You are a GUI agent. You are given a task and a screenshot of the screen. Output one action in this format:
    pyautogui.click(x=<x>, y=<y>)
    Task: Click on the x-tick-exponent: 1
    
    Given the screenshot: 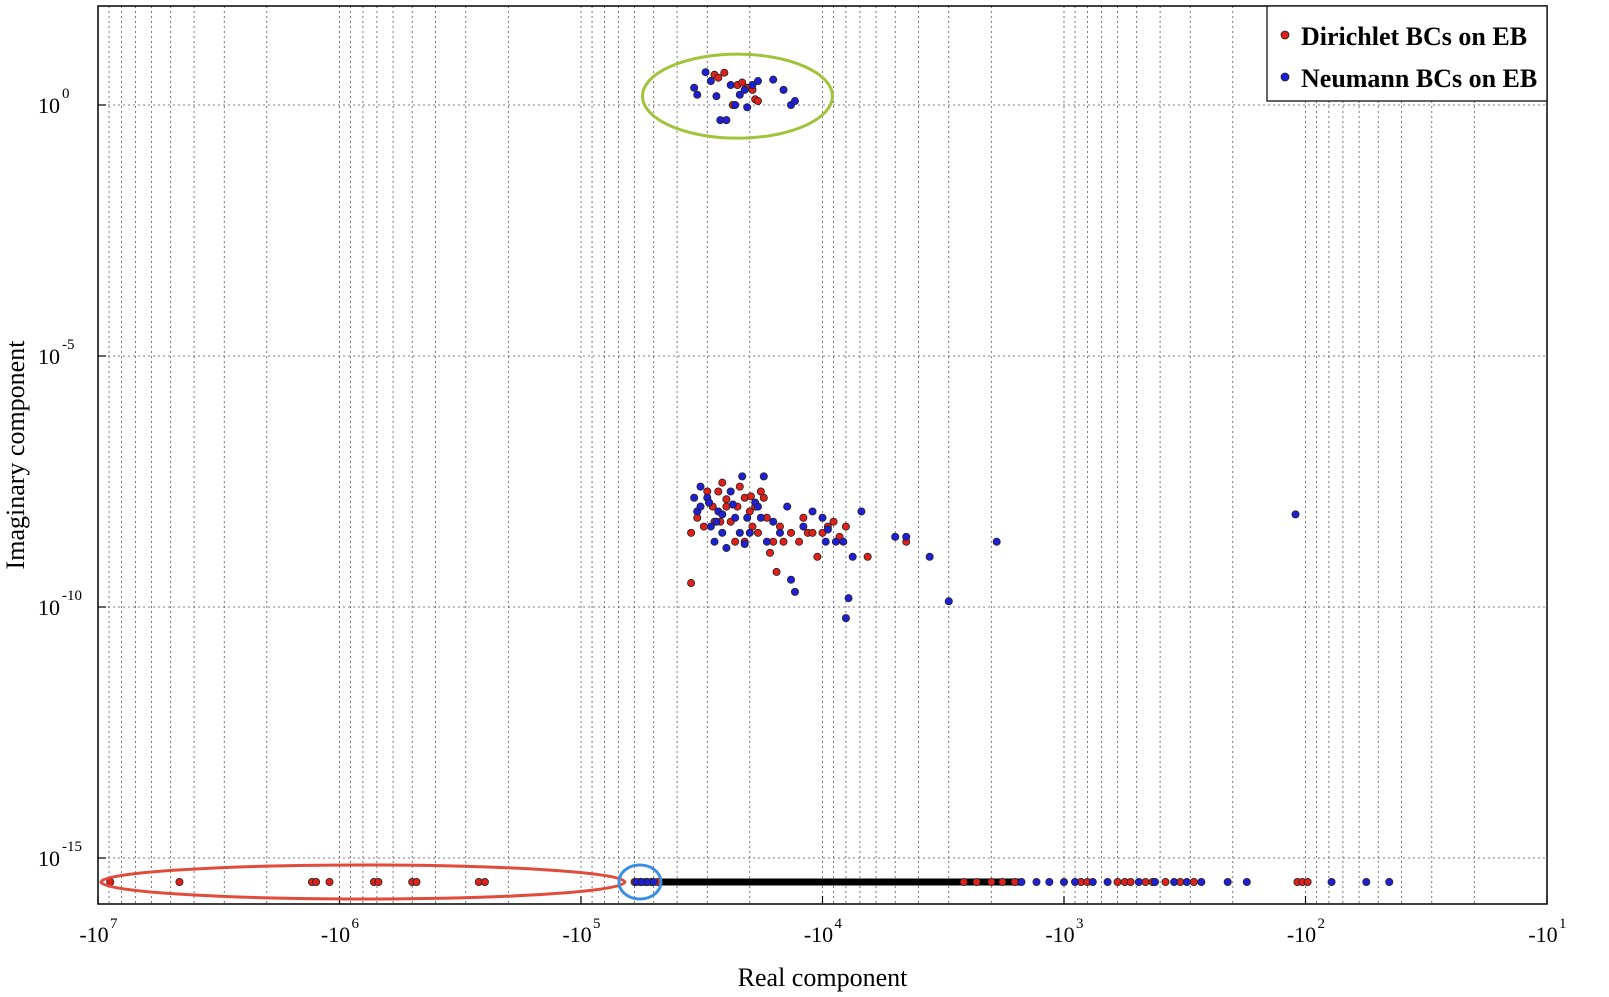 What is the action you would take?
    pyautogui.click(x=1563, y=924)
    